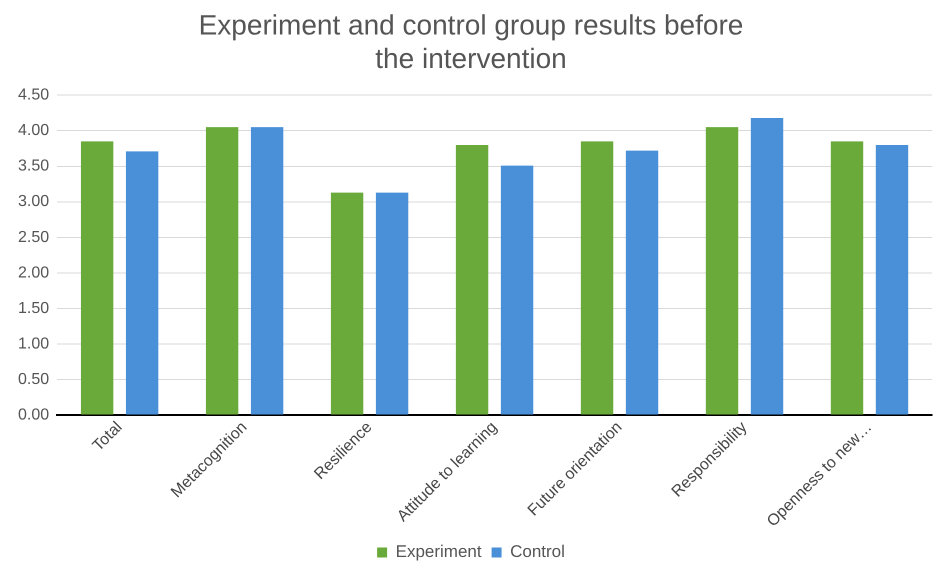 The width and height of the screenshot is (952, 581). What do you see at coordinates (34, 237) in the screenshot?
I see `y-tick-label: 2.50` at bounding box center [34, 237].